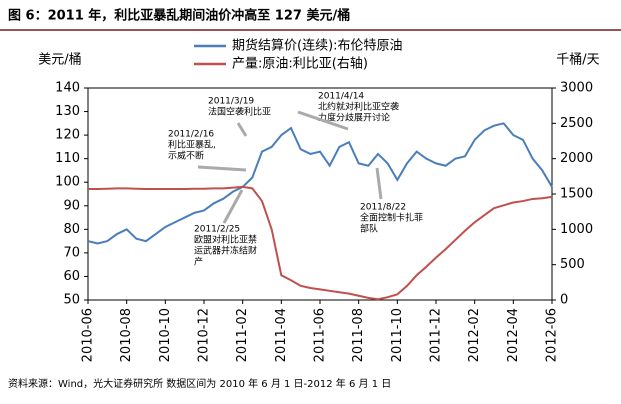  What do you see at coordinates (369, 229) in the screenshot?
I see `annotation: 部队` at bounding box center [369, 229].